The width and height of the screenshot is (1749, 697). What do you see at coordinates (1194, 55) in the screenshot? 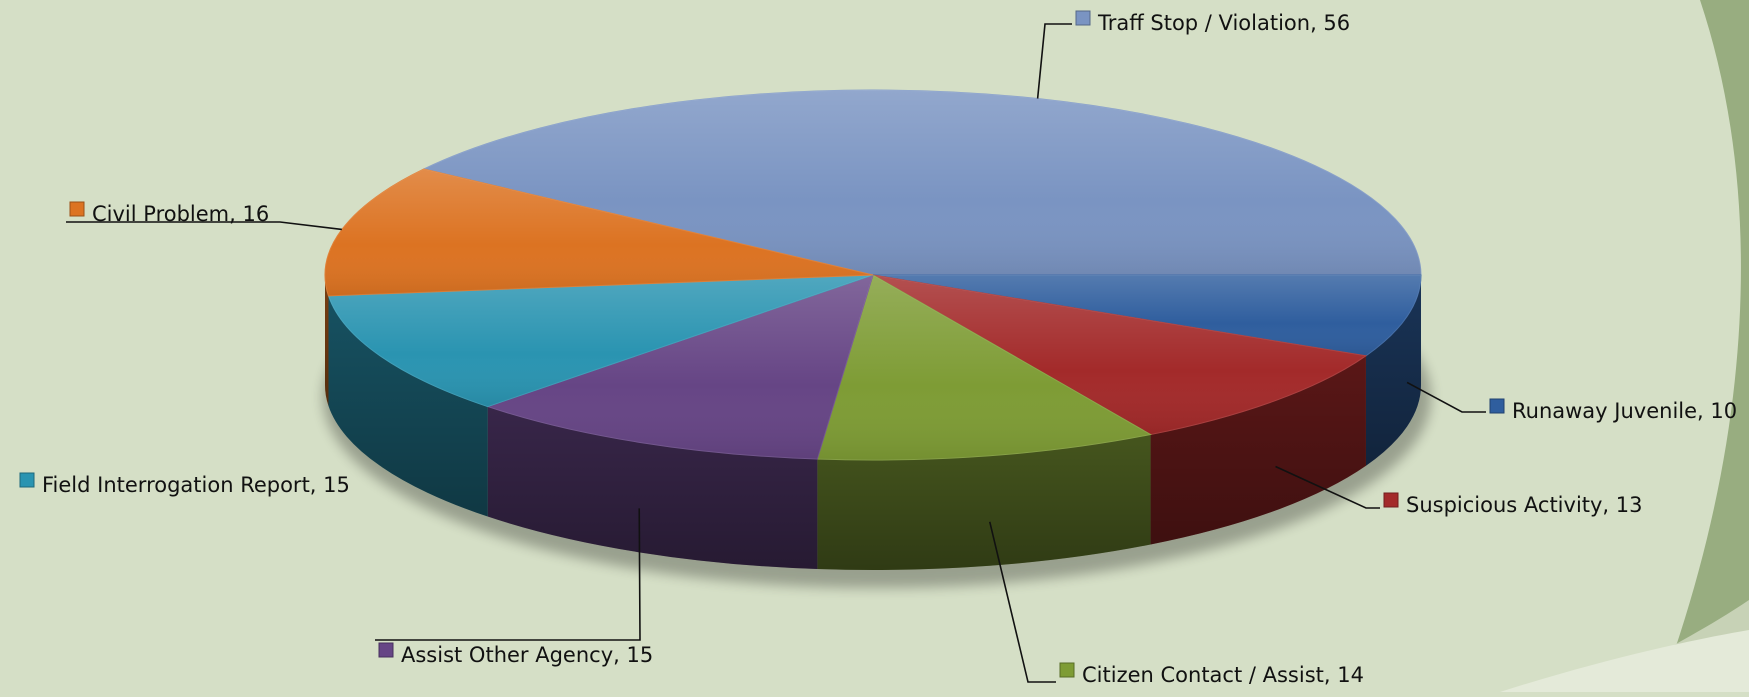
I see `data-label-group: Traff Stop / Violation, 56` at bounding box center [1194, 55].